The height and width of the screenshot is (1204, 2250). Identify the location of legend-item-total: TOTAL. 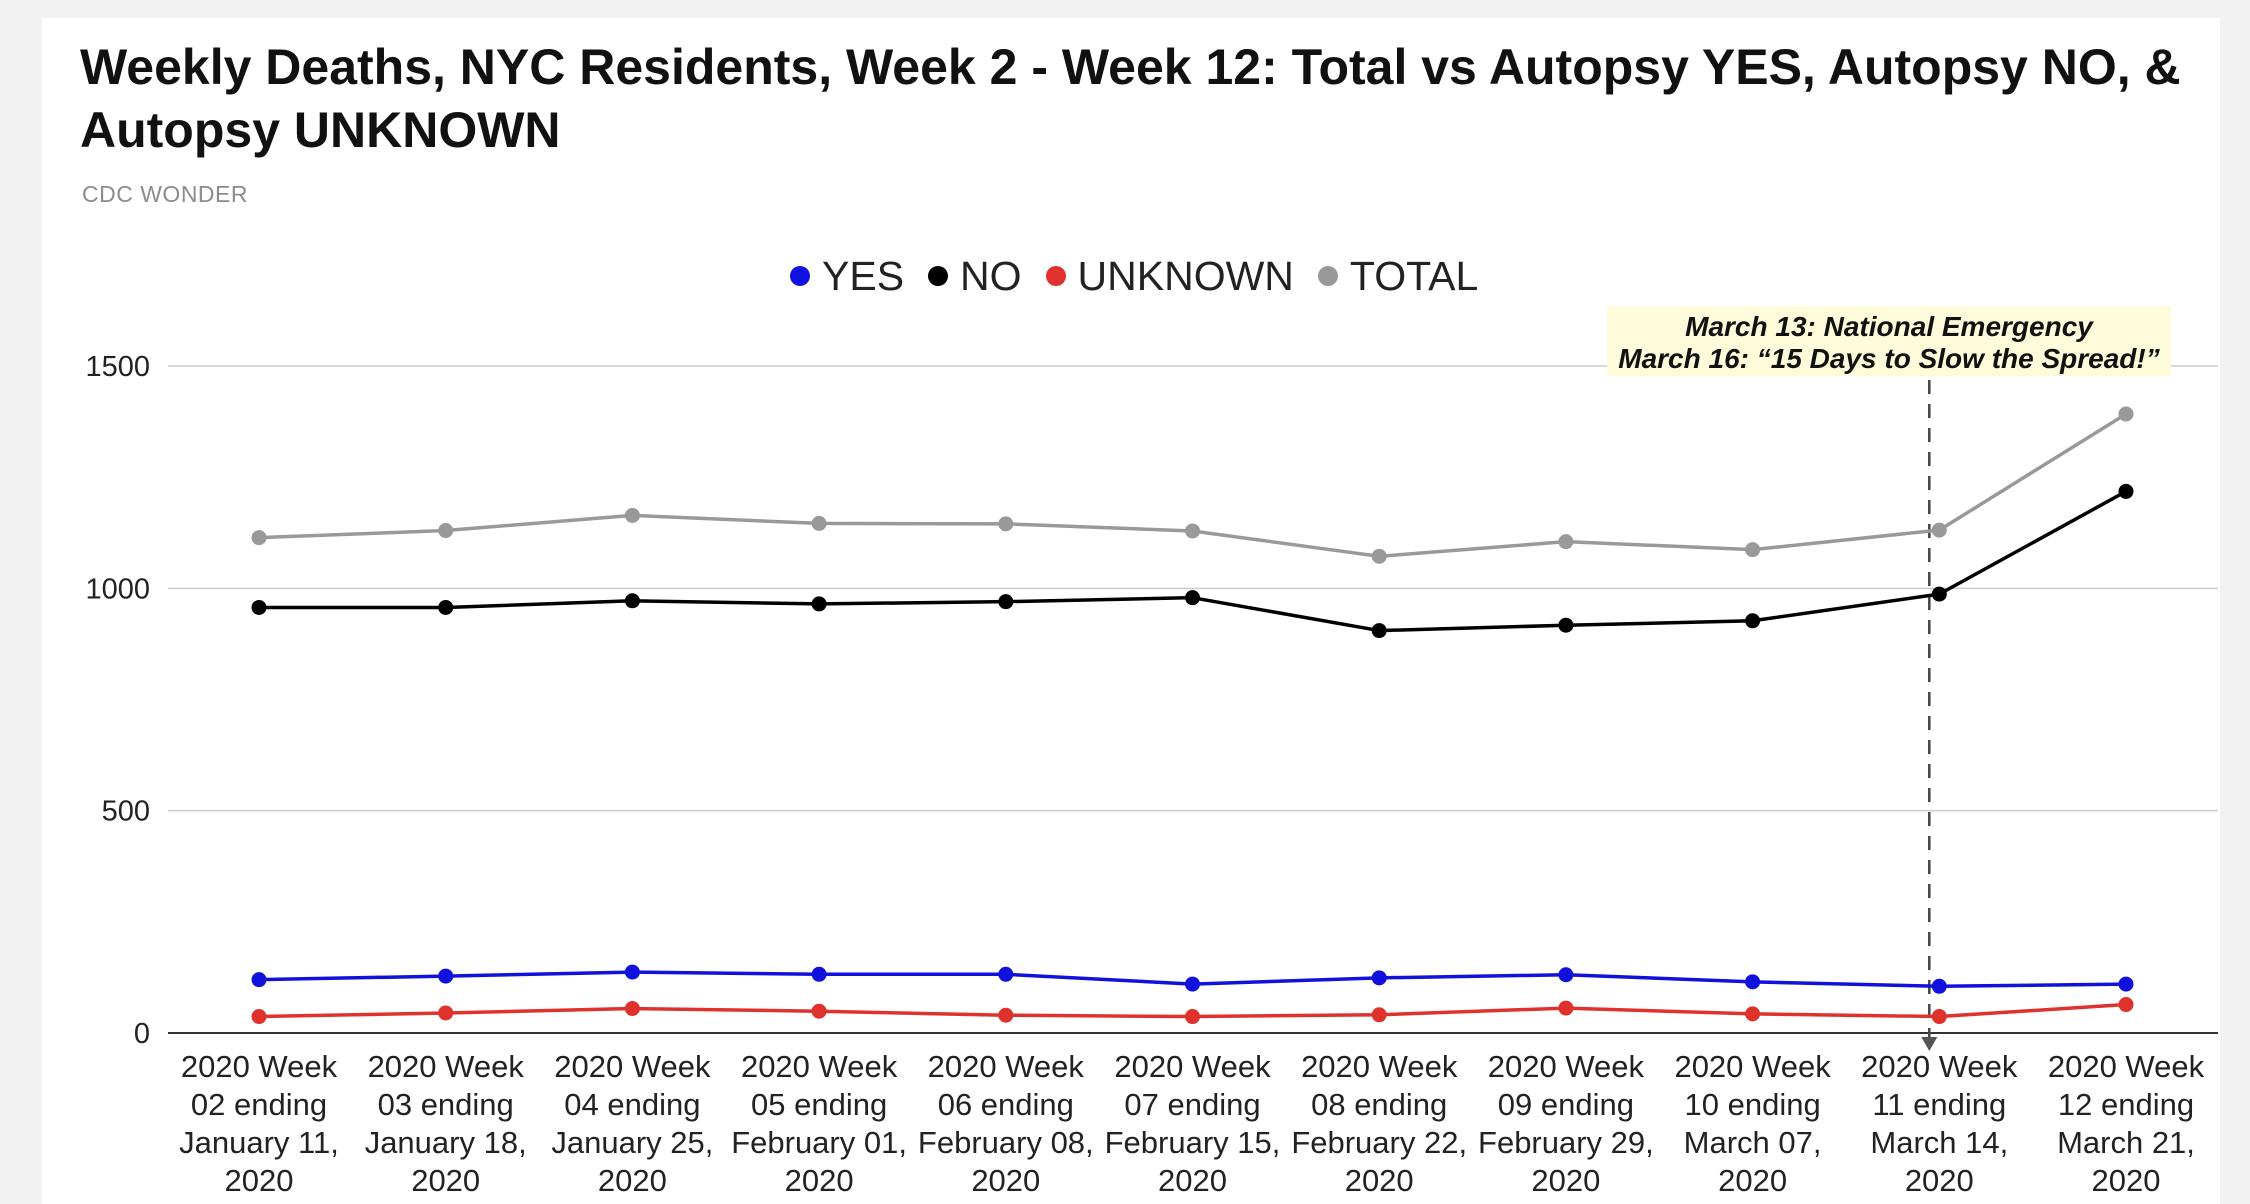
(1398, 276).